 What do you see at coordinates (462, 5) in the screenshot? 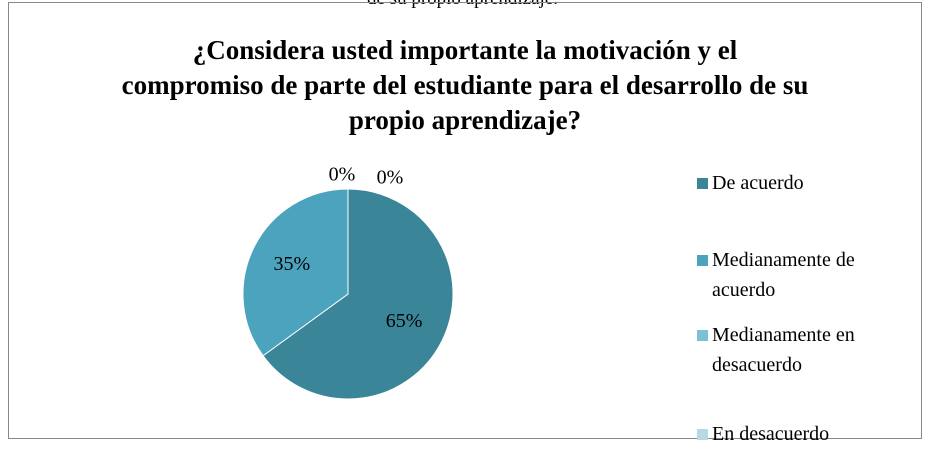
I see `caption: de su propio aprendizaje.` at bounding box center [462, 5].